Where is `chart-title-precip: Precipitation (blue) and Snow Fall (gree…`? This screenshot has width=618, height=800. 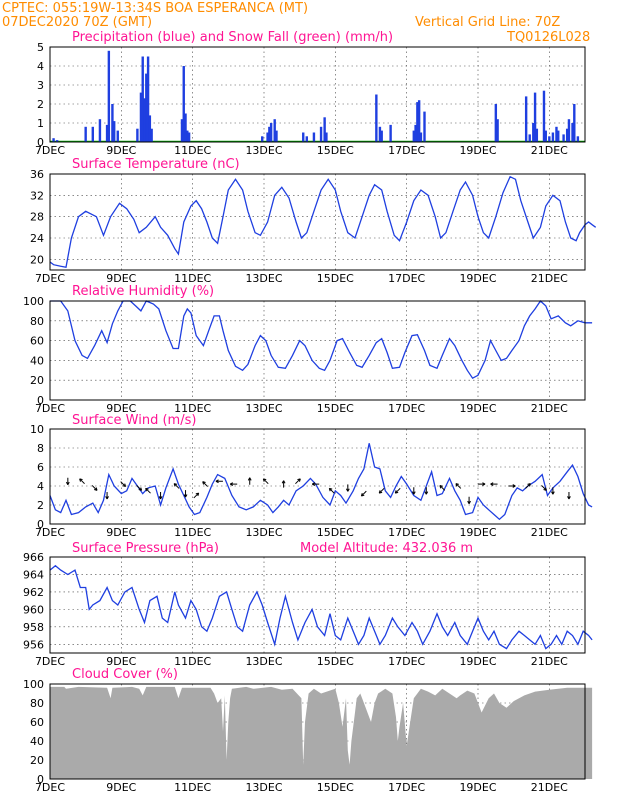 chart-title-precip: Precipitation (blue) and Snow Fall (gree… is located at coordinates (232, 37).